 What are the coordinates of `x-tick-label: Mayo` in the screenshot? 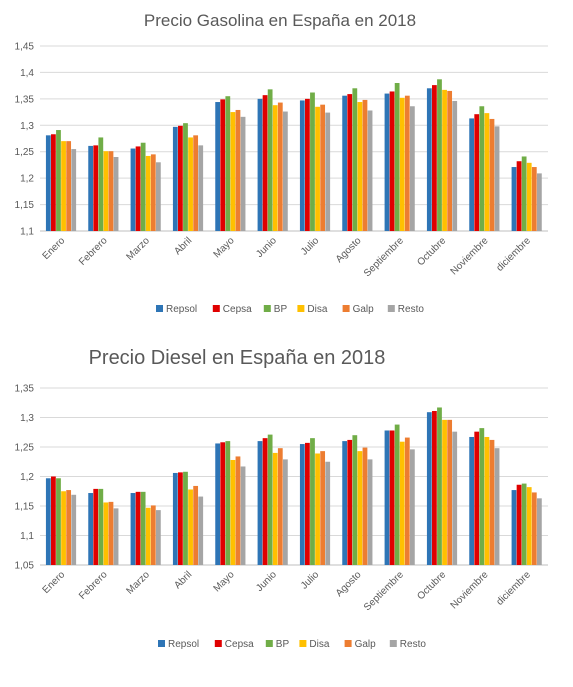 It's located at (224, 581).